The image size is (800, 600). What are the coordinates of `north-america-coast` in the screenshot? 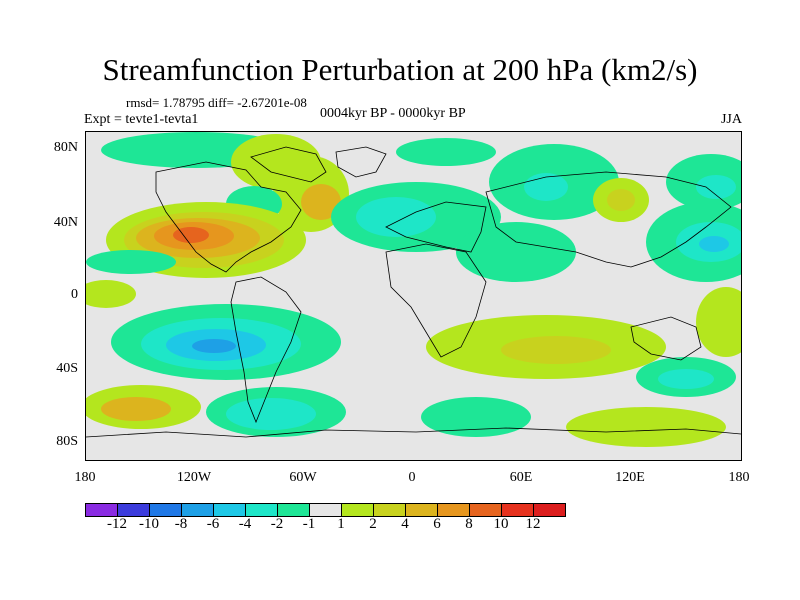 It's located at (228, 217).